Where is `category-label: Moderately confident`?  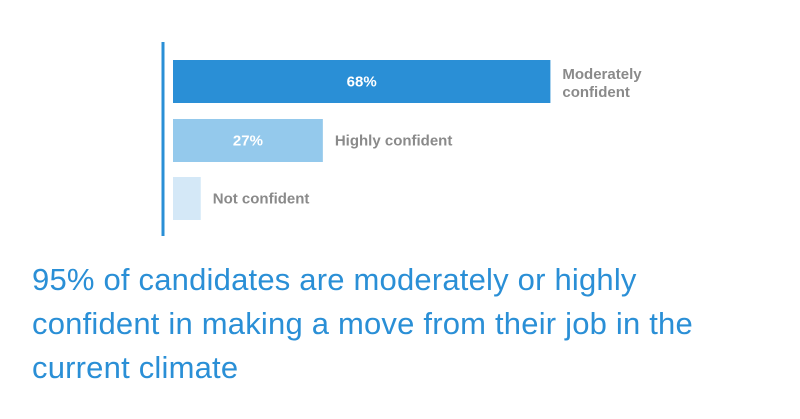 category-label: Moderately confident is located at coordinates (602, 83).